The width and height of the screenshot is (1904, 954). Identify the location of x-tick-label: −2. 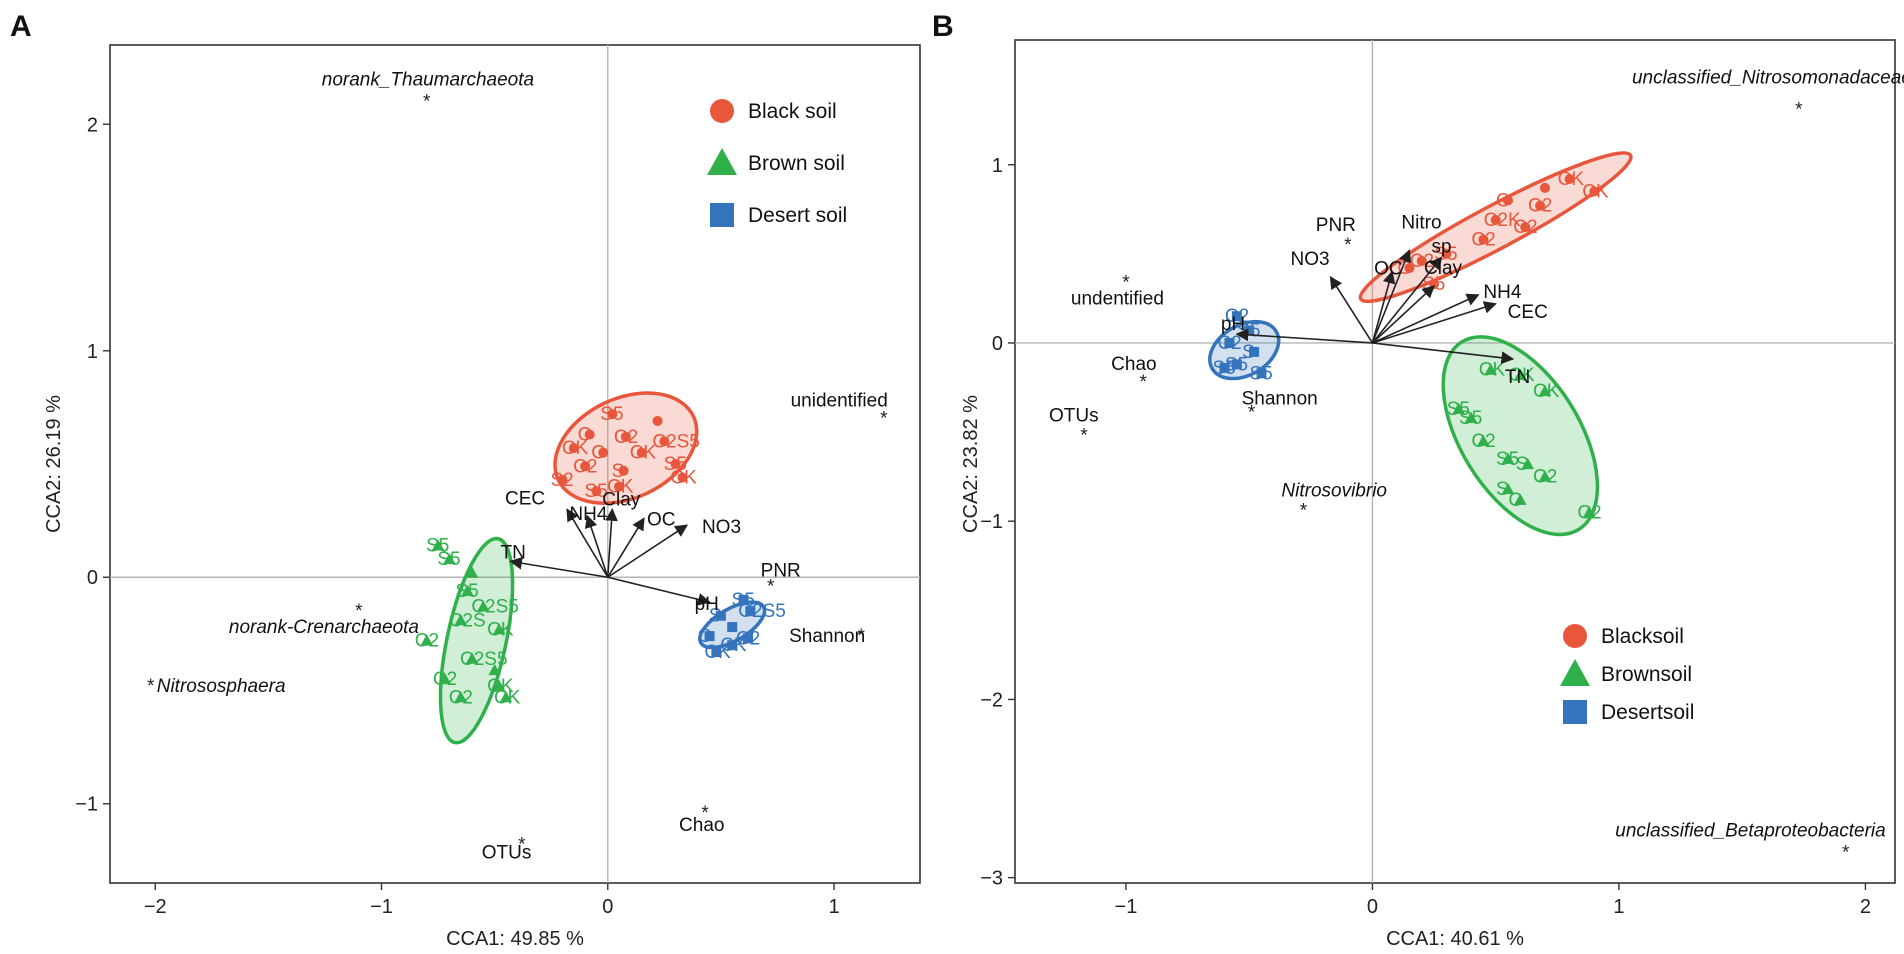
(155, 907).